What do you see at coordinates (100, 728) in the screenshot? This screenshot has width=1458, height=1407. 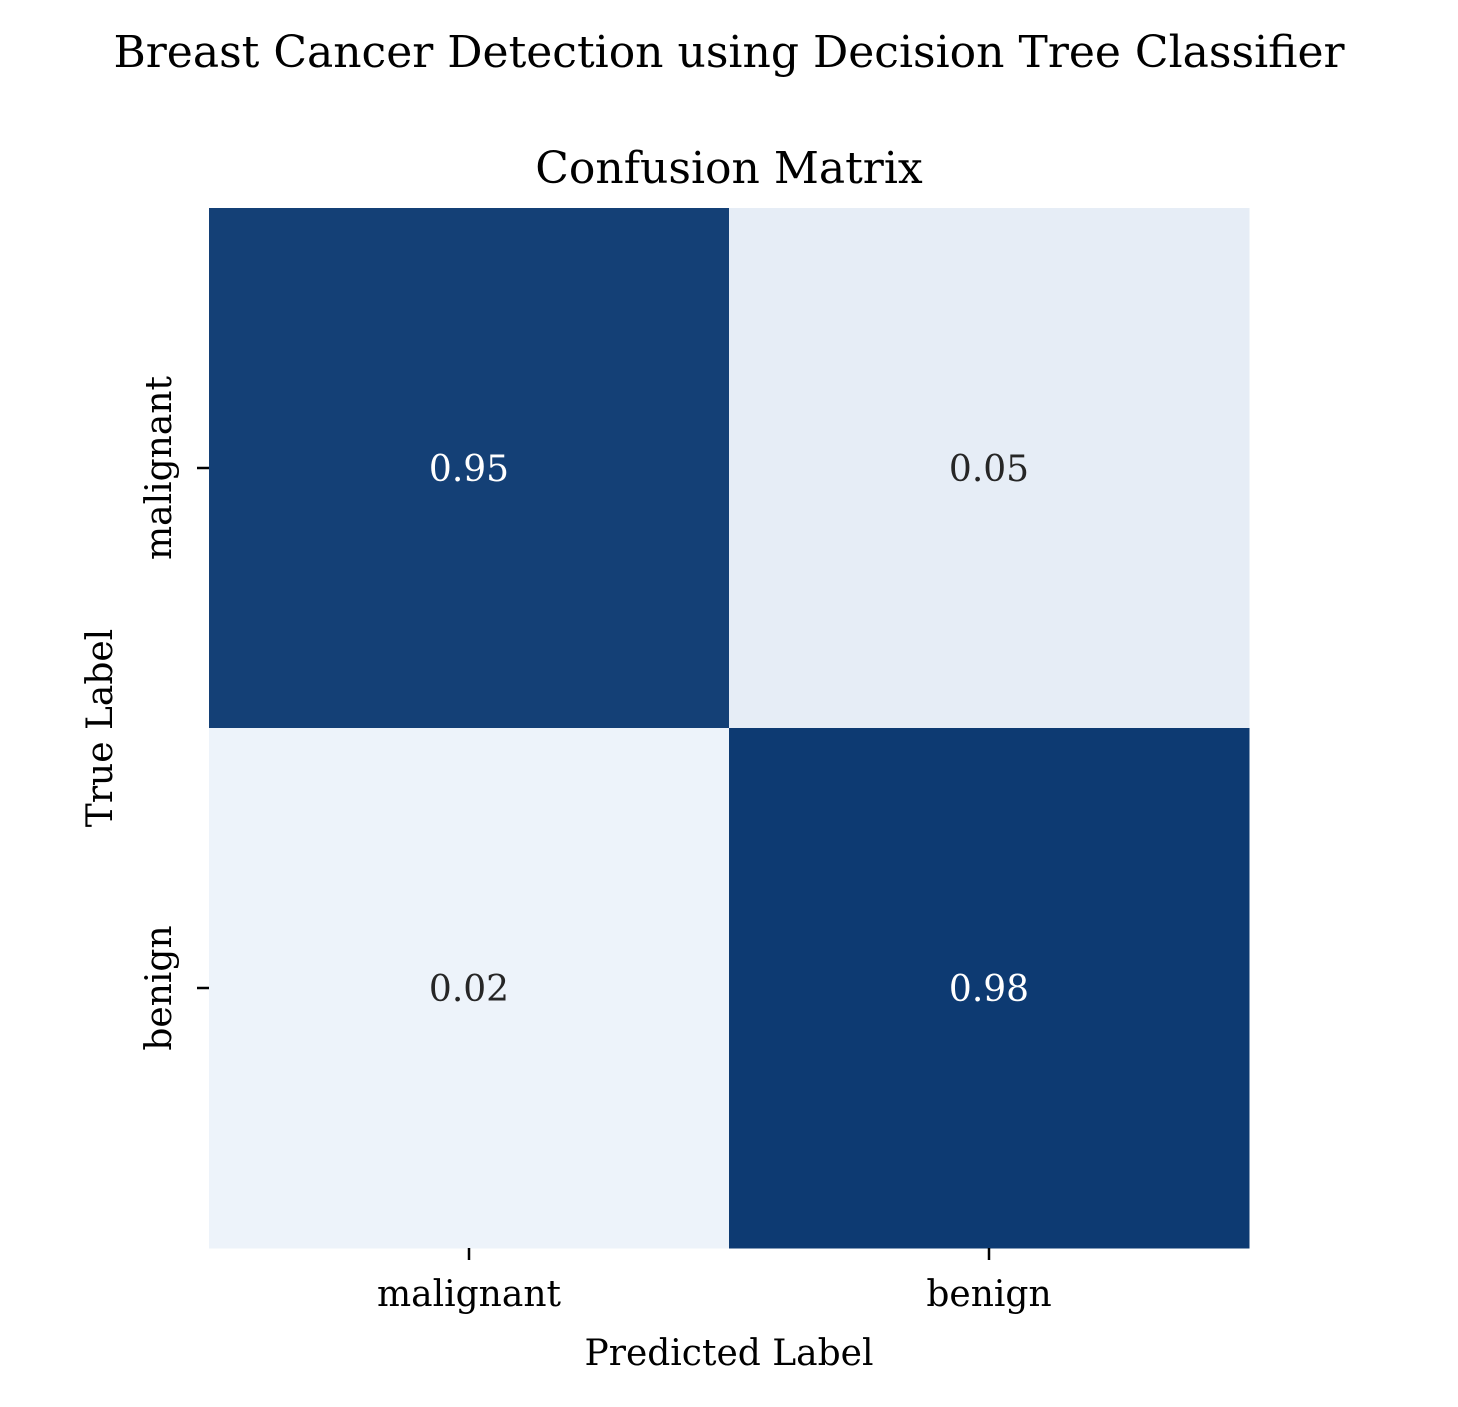 I see `y-axis-label: True Label` at bounding box center [100, 728].